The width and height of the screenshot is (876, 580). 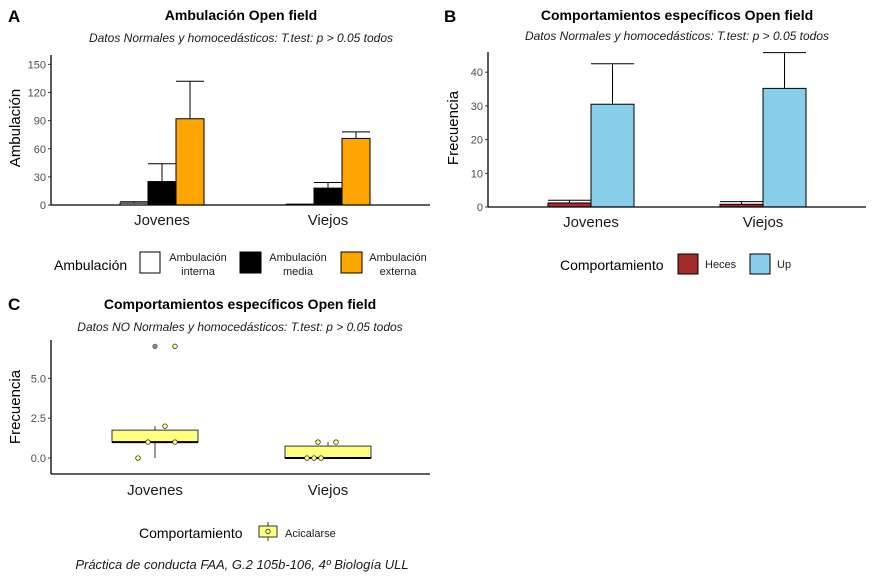 I want to click on panel-b-bar-up-jovenes, so click(x=612, y=155).